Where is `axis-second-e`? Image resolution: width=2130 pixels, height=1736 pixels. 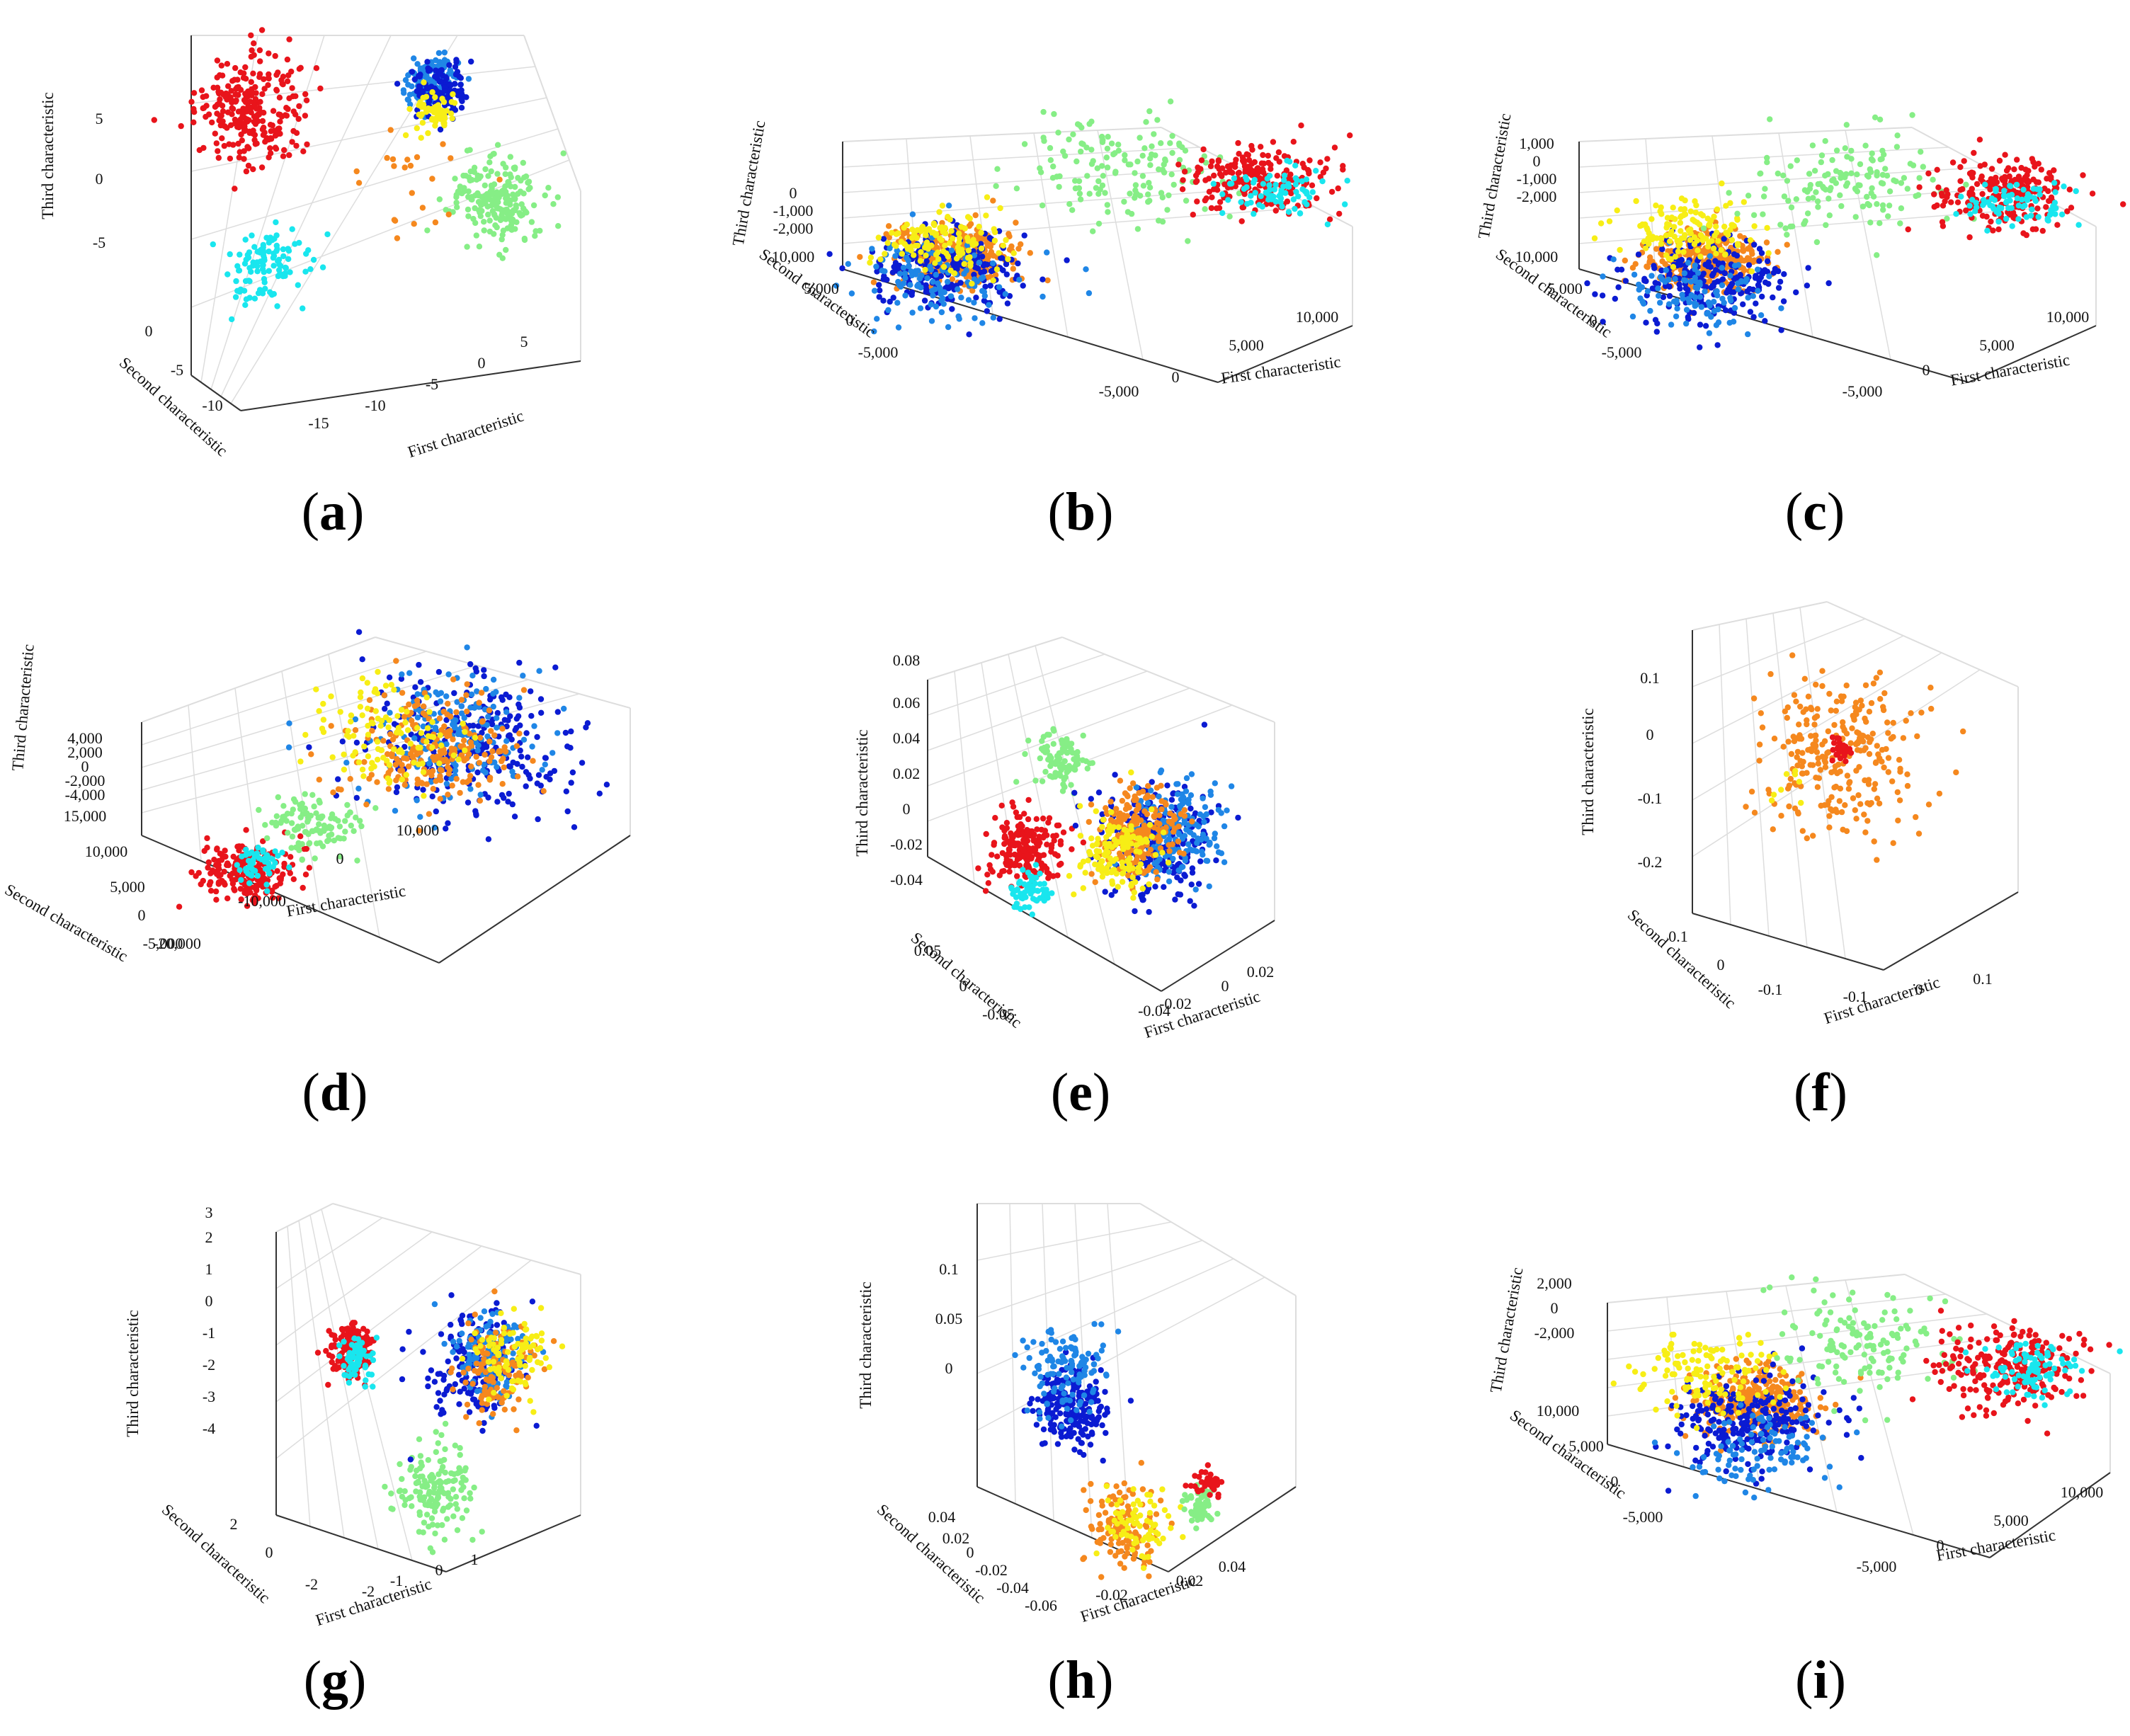 axis-second-e is located at coordinates (1044, 924).